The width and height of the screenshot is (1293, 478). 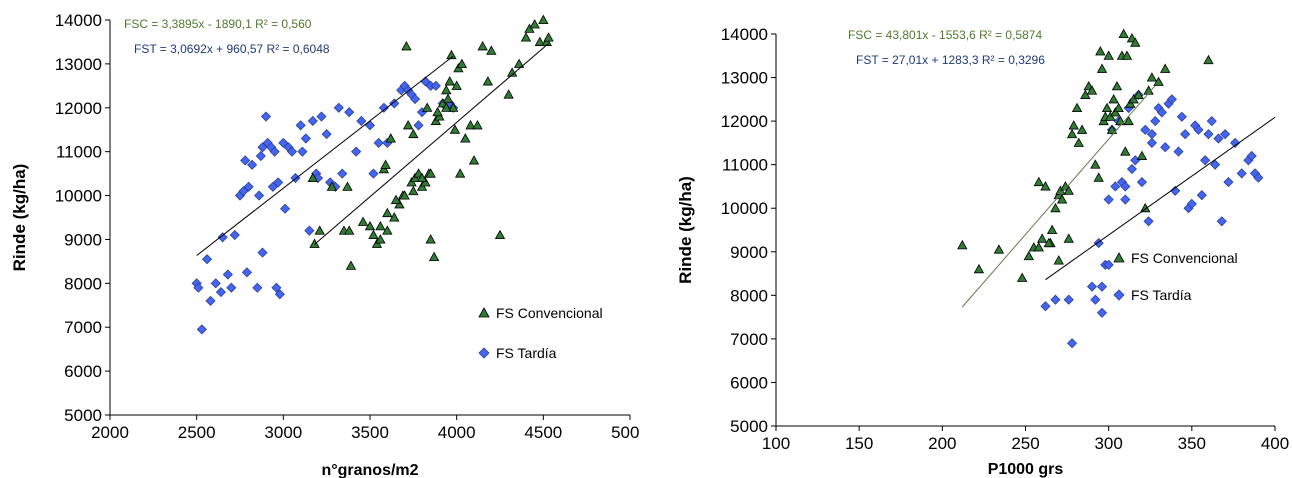 What do you see at coordinates (78, 196) in the screenshot?
I see `y-tick-label: 10000` at bounding box center [78, 196].